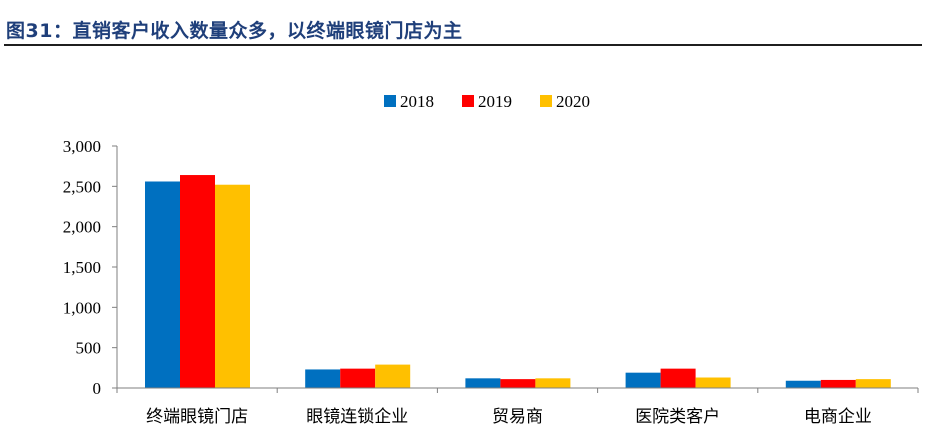 The height and width of the screenshot is (432, 926). Describe the element at coordinates (234, 31) in the screenshot. I see `figure-title: 图31：直销客户收入数量众多，以终端眼镜门店为主` at that location.